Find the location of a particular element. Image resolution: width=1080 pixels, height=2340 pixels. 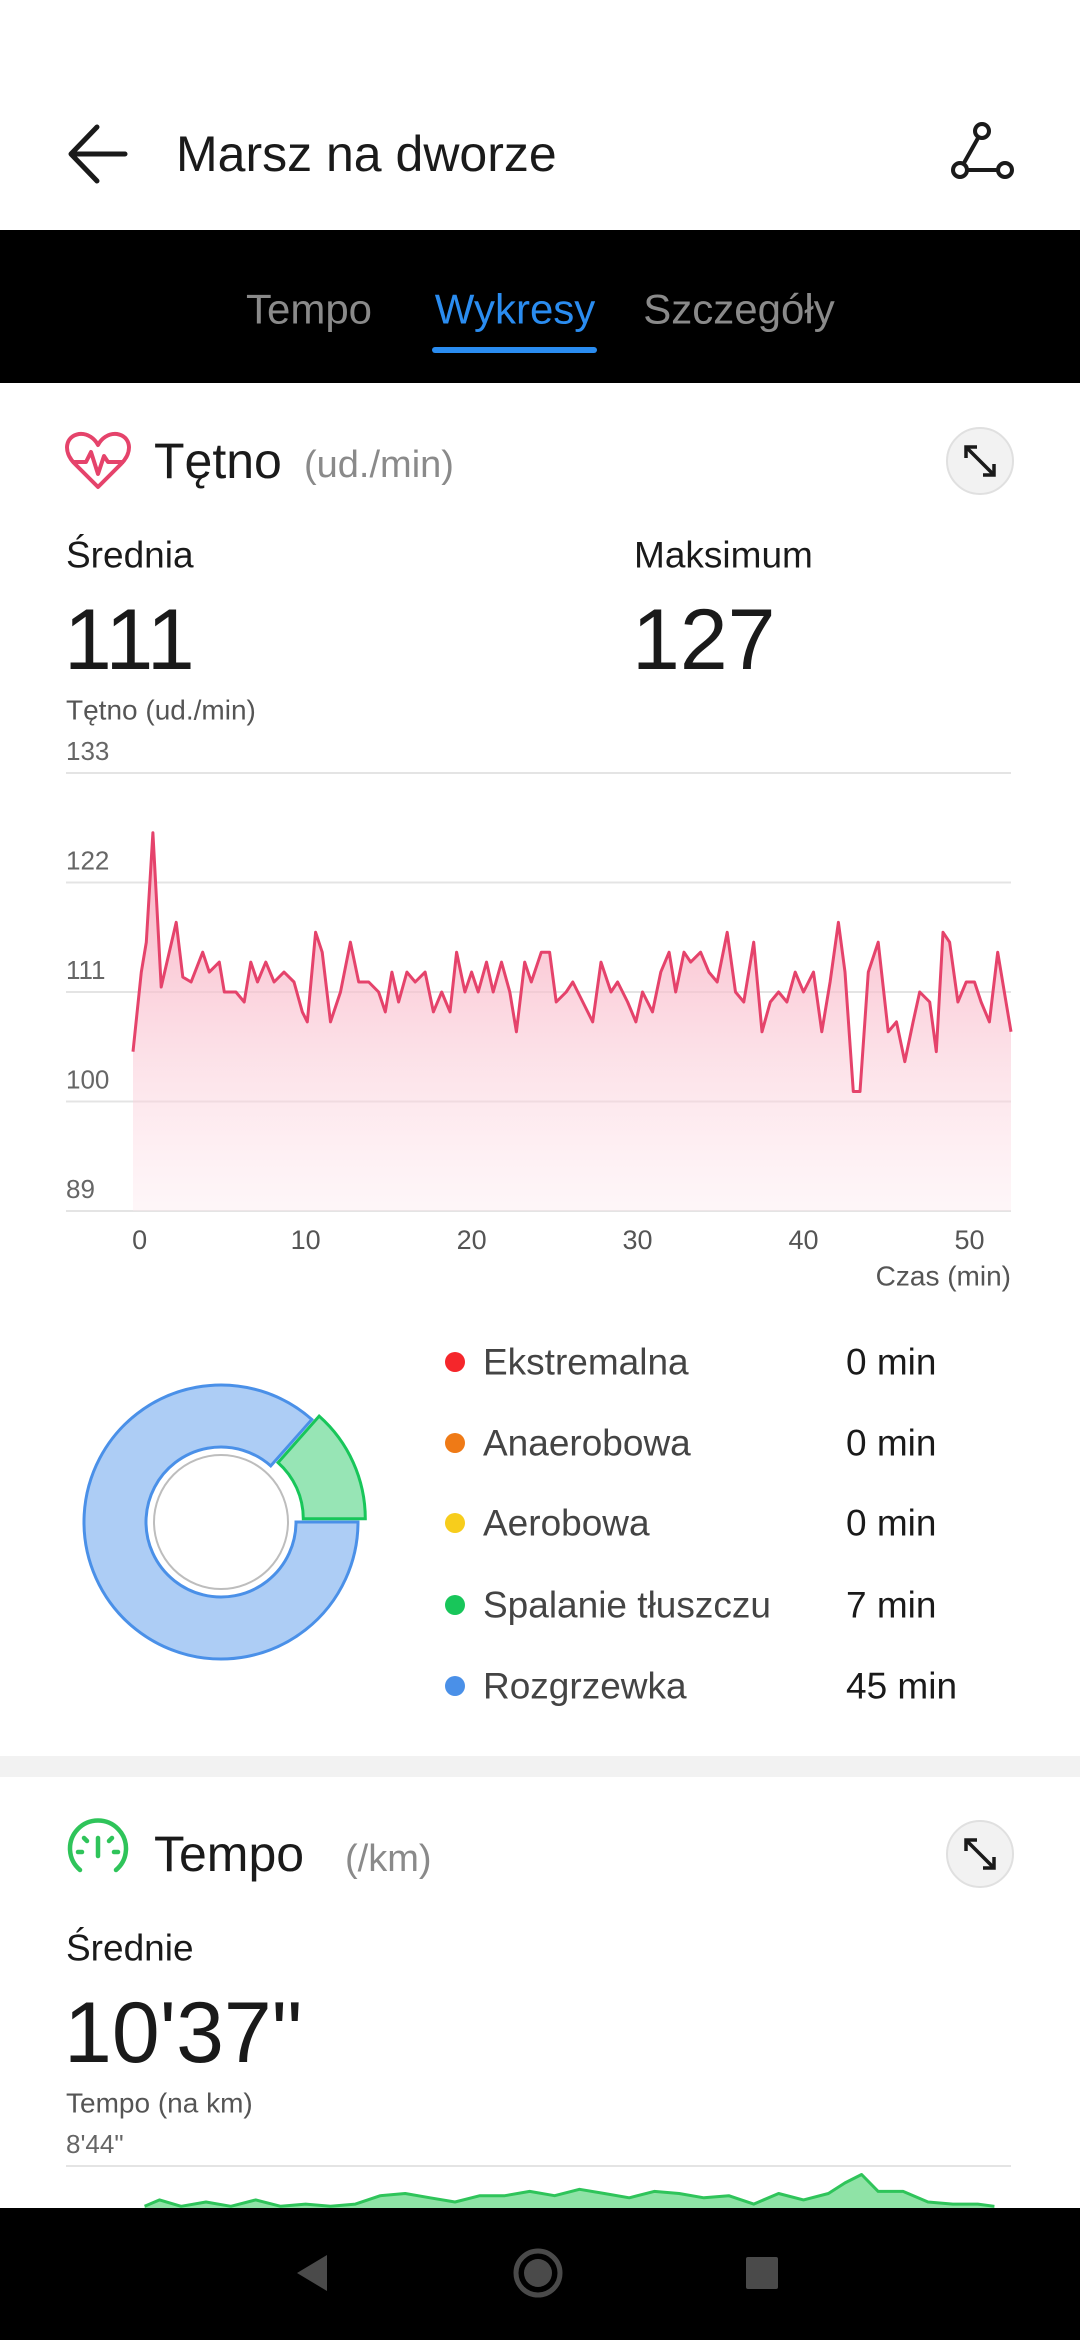

tab-bar is located at coordinates (540, 306).